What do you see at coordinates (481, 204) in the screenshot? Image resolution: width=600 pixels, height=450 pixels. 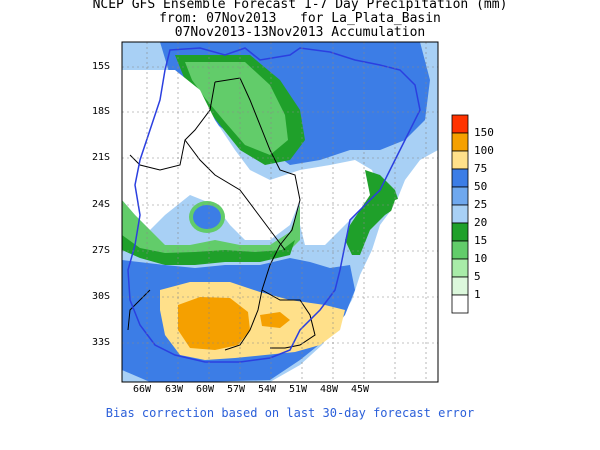 I see `colorbar-label: 25` at bounding box center [481, 204].